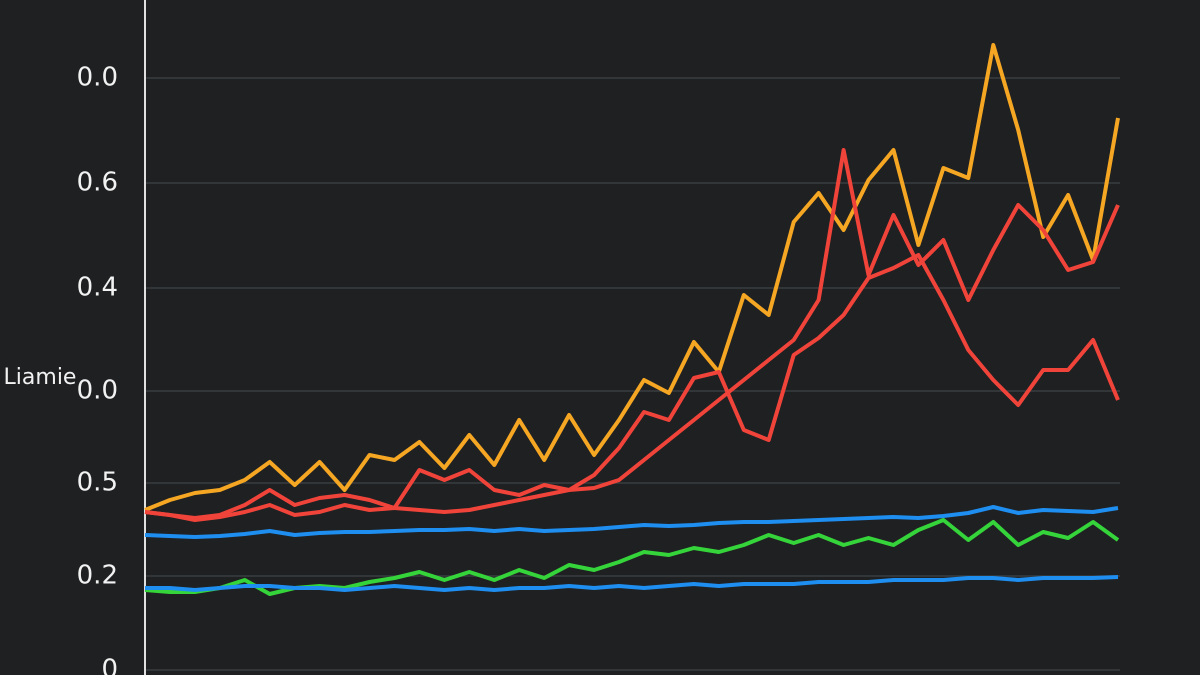 This screenshot has width=1200, height=675. I want to click on y-tick-label: 0, so click(109, 665).